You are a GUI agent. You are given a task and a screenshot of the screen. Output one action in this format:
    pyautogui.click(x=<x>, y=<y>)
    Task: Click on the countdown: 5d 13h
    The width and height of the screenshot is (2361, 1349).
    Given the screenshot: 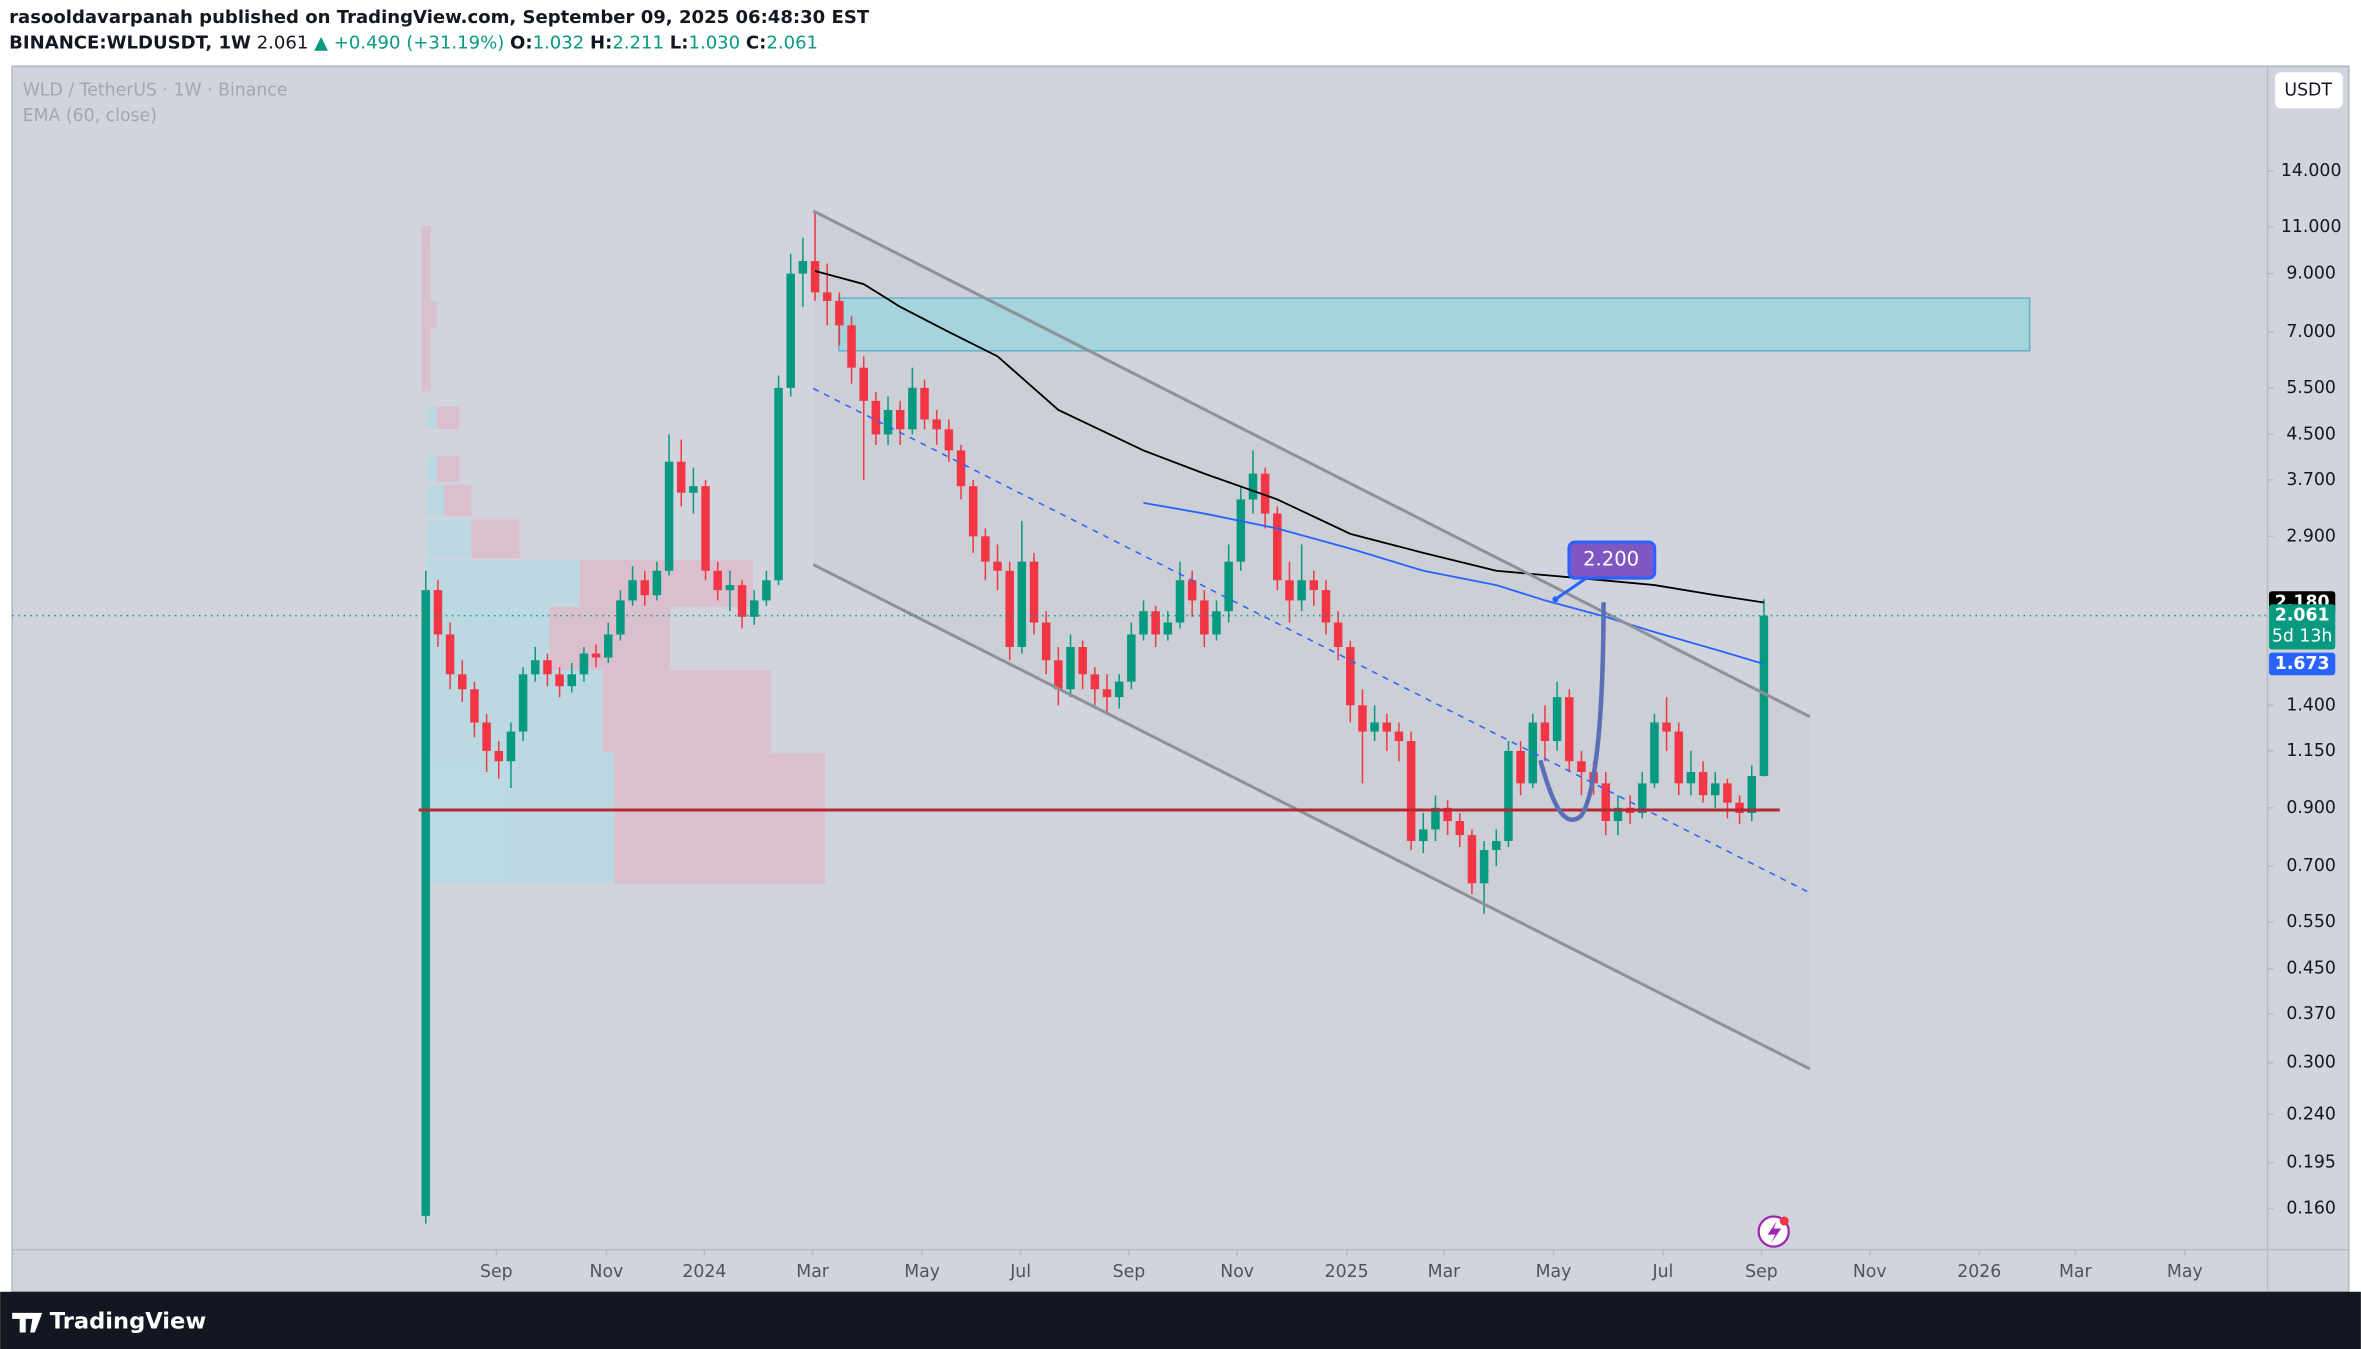 What is the action you would take?
    pyautogui.click(x=2302, y=637)
    